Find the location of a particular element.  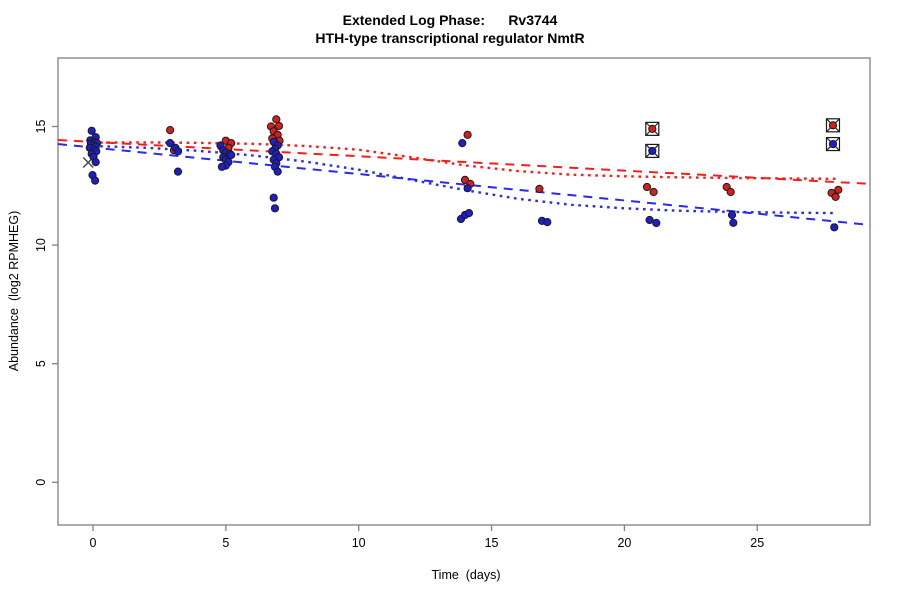

red-linear-fit-line is located at coordinates (464, 162).